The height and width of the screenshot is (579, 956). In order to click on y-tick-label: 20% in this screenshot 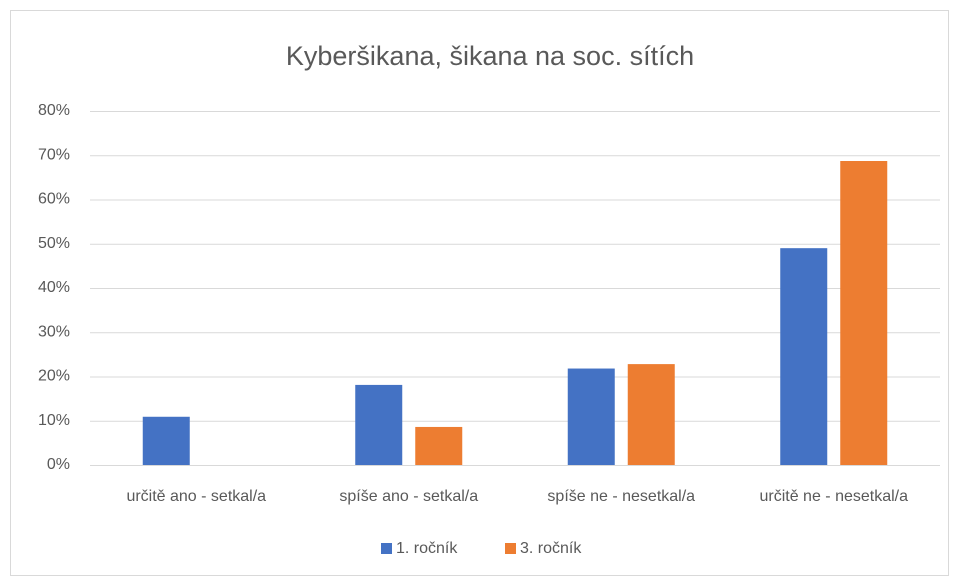, I will do `click(54, 376)`.